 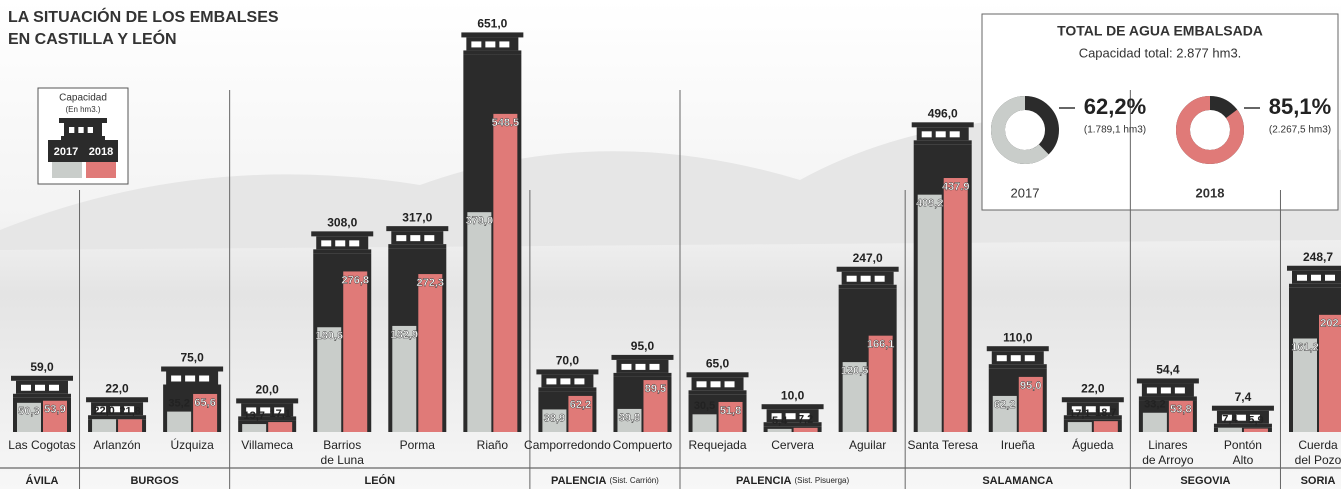 What do you see at coordinates (506, 123) in the screenshot?
I see `value-label: 548.5` at bounding box center [506, 123].